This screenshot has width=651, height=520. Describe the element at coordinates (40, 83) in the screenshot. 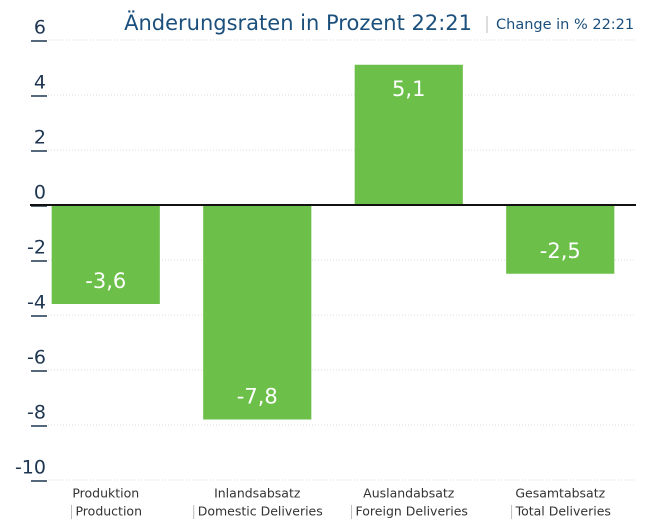

I see `y-tick-label: 4` at that location.